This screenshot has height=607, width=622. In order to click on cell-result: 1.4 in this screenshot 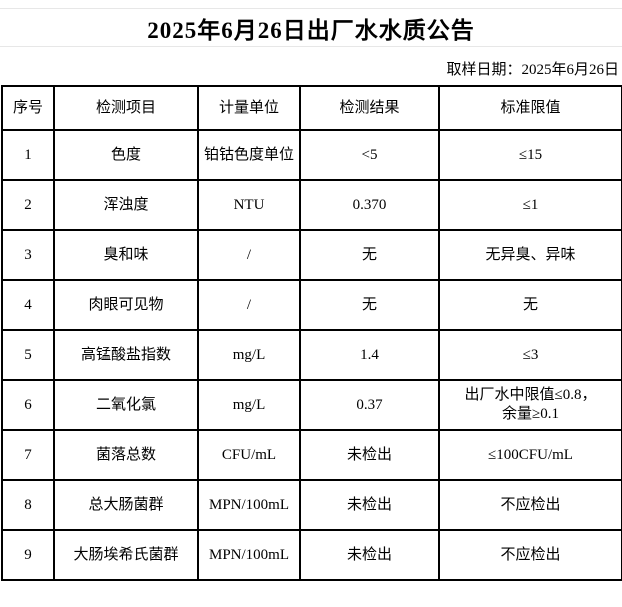, I will do `click(369, 355)`.